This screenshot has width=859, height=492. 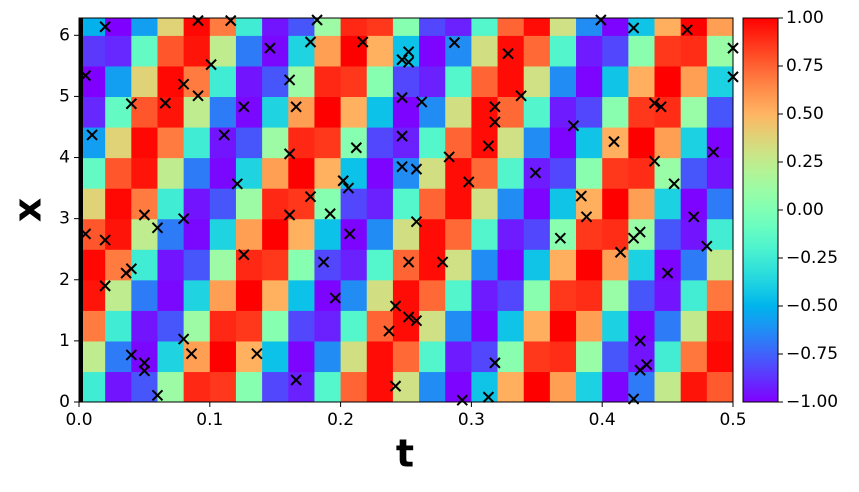 I want to click on colorbar-tick-label: −0.75, so click(x=812, y=354).